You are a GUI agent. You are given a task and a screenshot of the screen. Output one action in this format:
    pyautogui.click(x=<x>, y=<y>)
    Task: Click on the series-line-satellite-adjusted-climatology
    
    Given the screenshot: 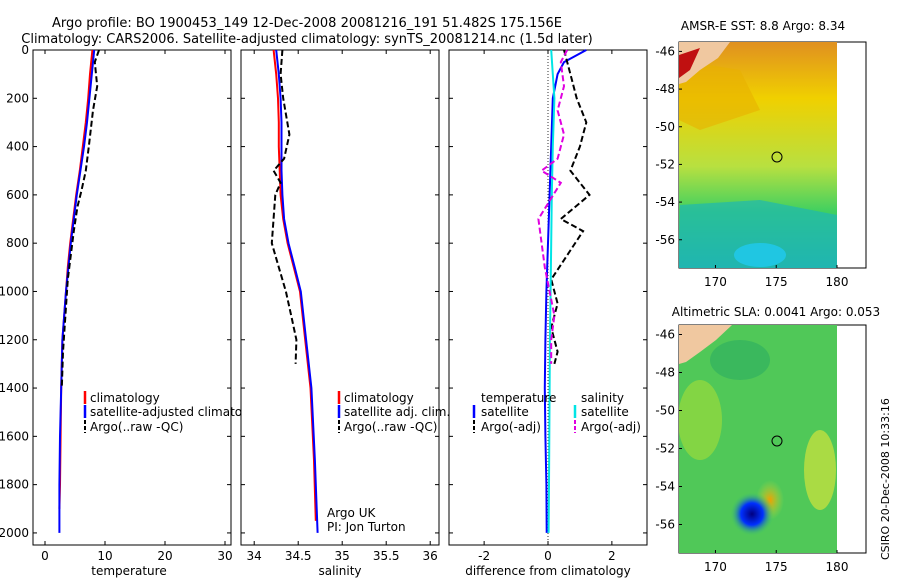 What is the action you would take?
    pyautogui.click(x=77, y=291)
    